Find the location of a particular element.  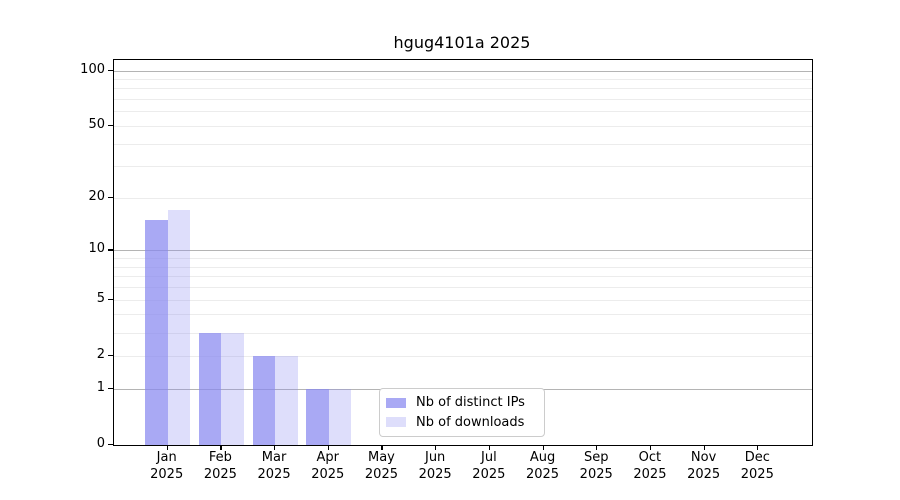

x-tick-label-month-apr: Apr is located at coordinates (328, 457).